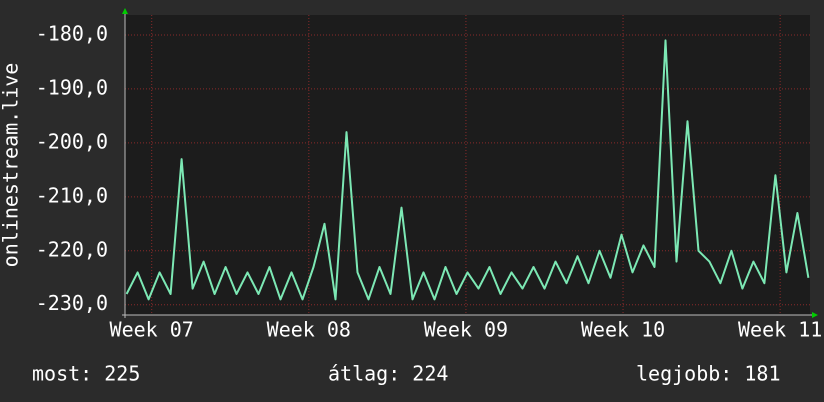 The width and height of the screenshot is (824, 402). Describe the element at coordinates (708, 374) in the screenshot. I see `footer-best: legjobb: 181` at that location.